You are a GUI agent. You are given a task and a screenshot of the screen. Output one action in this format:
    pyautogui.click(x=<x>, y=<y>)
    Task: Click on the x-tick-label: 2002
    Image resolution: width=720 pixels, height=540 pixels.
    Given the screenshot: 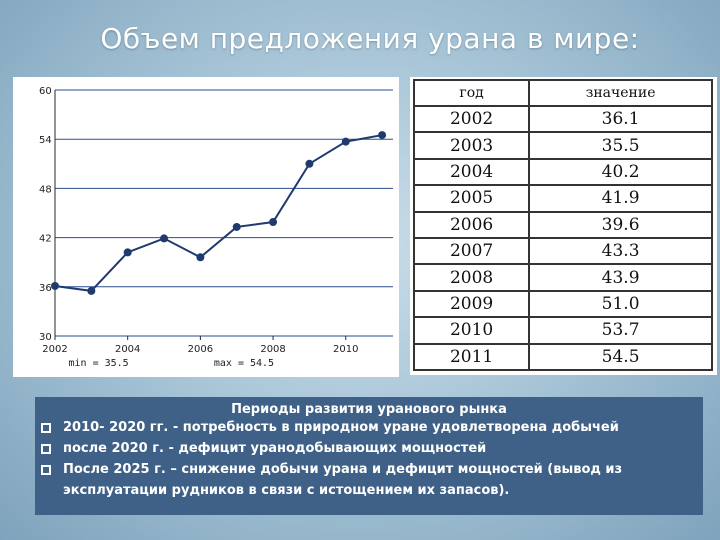 What is the action you would take?
    pyautogui.click(x=54, y=349)
    